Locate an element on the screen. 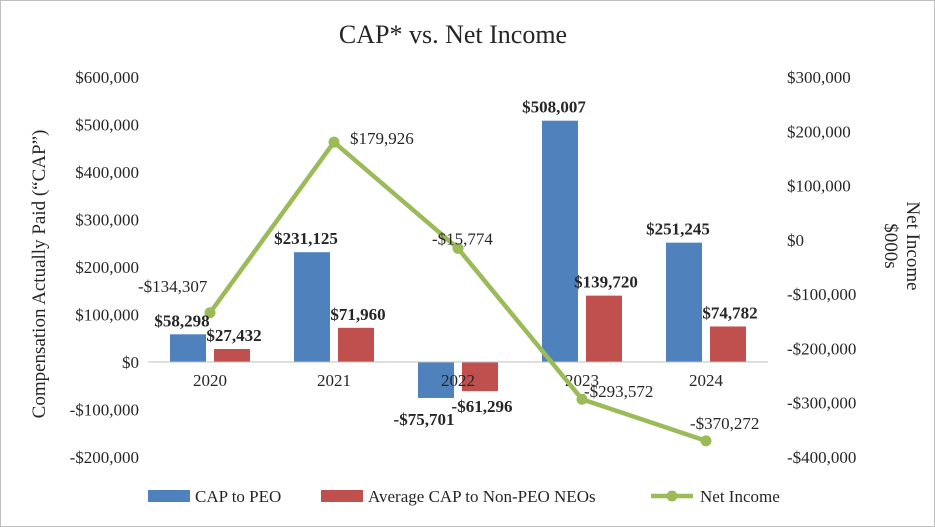 The image size is (935, 527). net-income-label-2023: -$293,572 is located at coordinates (618, 391).